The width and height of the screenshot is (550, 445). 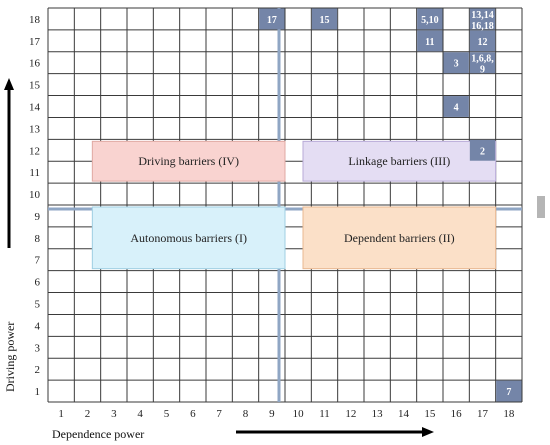 I want to click on x-tick-label: 18, so click(x=509, y=414).